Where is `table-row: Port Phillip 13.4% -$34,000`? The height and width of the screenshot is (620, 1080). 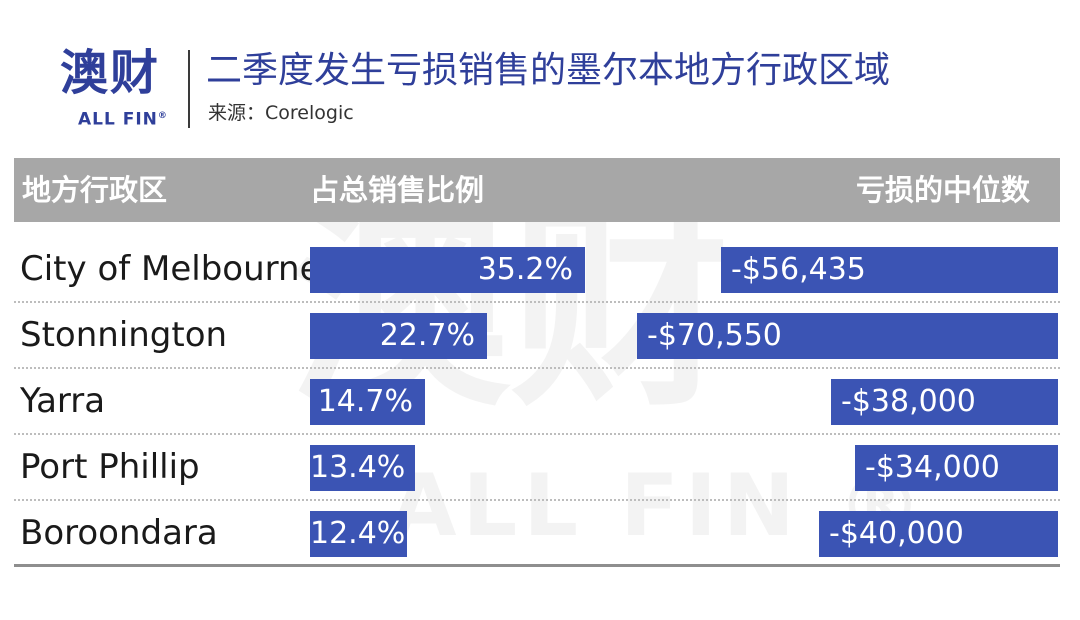
table-row: Port Phillip 13.4% -$34,000 is located at coordinates (537, 467).